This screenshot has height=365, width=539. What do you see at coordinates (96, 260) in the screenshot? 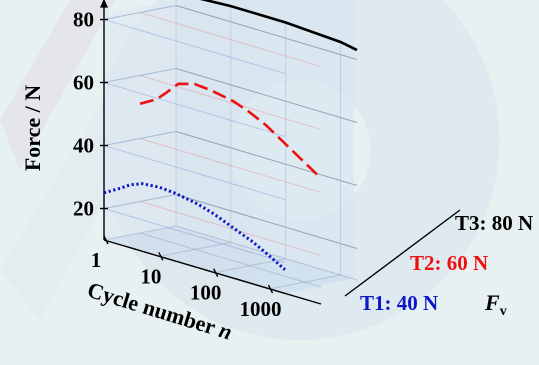
I see `x-tick-label: 1` at bounding box center [96, 260].